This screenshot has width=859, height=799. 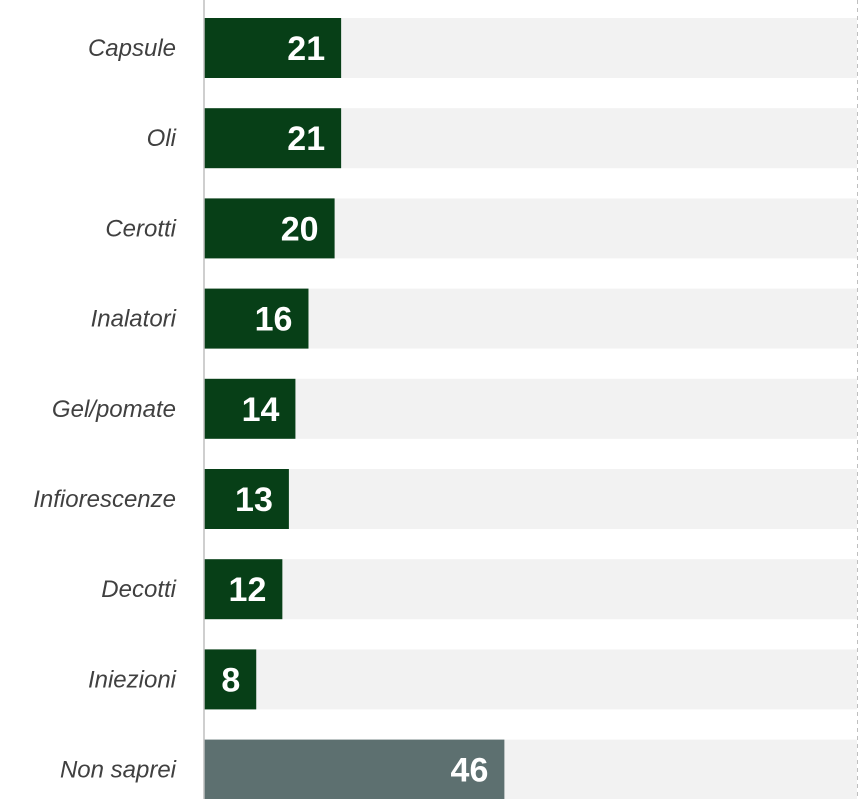 What do you see at coordinates (162, 138) in the screenshot?
I see `category-label: Oli` at bounding box center [162, 138].